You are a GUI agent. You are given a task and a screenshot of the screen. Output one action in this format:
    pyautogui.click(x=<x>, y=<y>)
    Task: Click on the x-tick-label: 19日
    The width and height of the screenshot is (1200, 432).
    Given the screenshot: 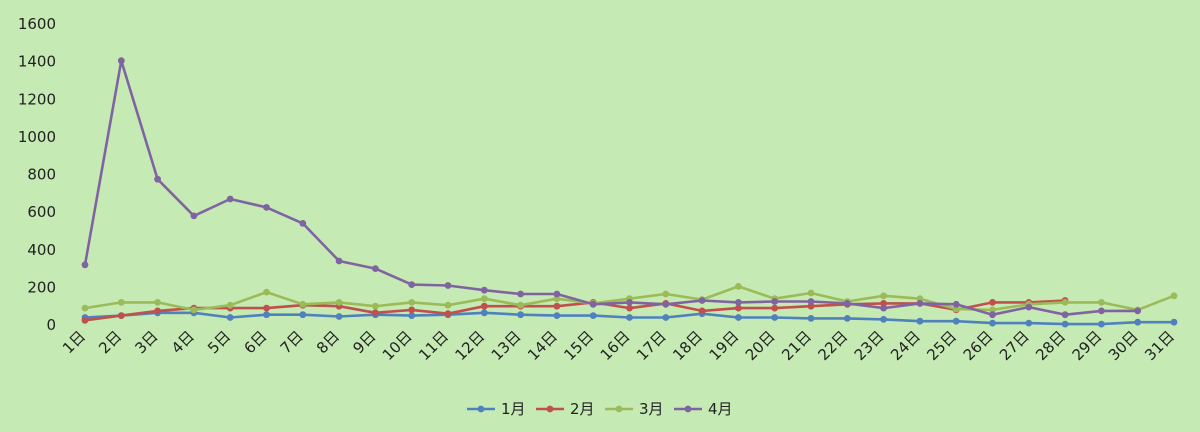 What is the action you would take?
    pyautogui.click(x=724, y=345)
    